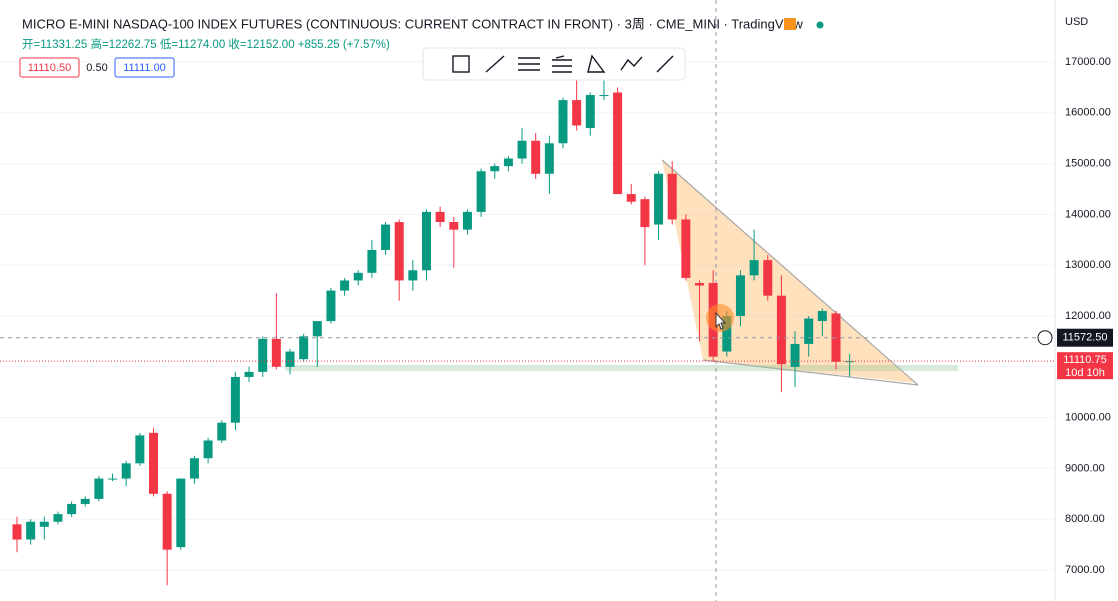 The height and width of the screenshot is (601, 1118). I want to click on last-price-bg, so click(1085, 366).